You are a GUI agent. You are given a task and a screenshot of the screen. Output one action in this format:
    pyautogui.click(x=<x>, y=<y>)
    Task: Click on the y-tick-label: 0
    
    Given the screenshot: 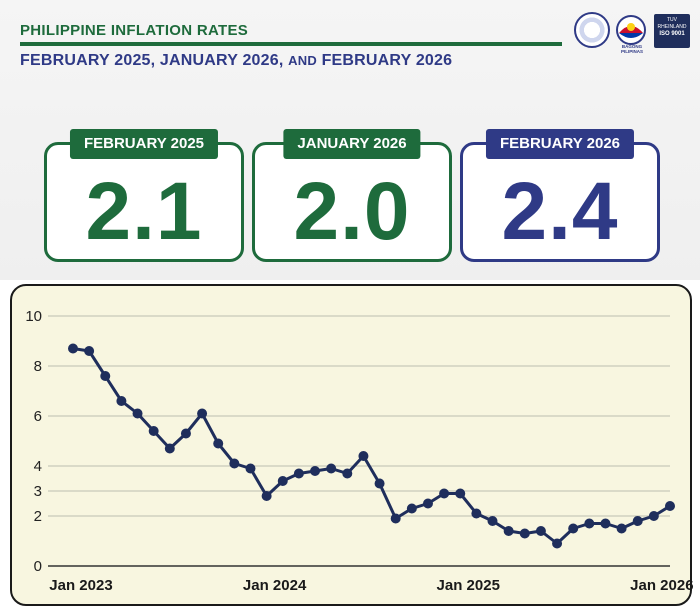 What is the action you would take?
    pyautogui.click(x=38, y=566)
    